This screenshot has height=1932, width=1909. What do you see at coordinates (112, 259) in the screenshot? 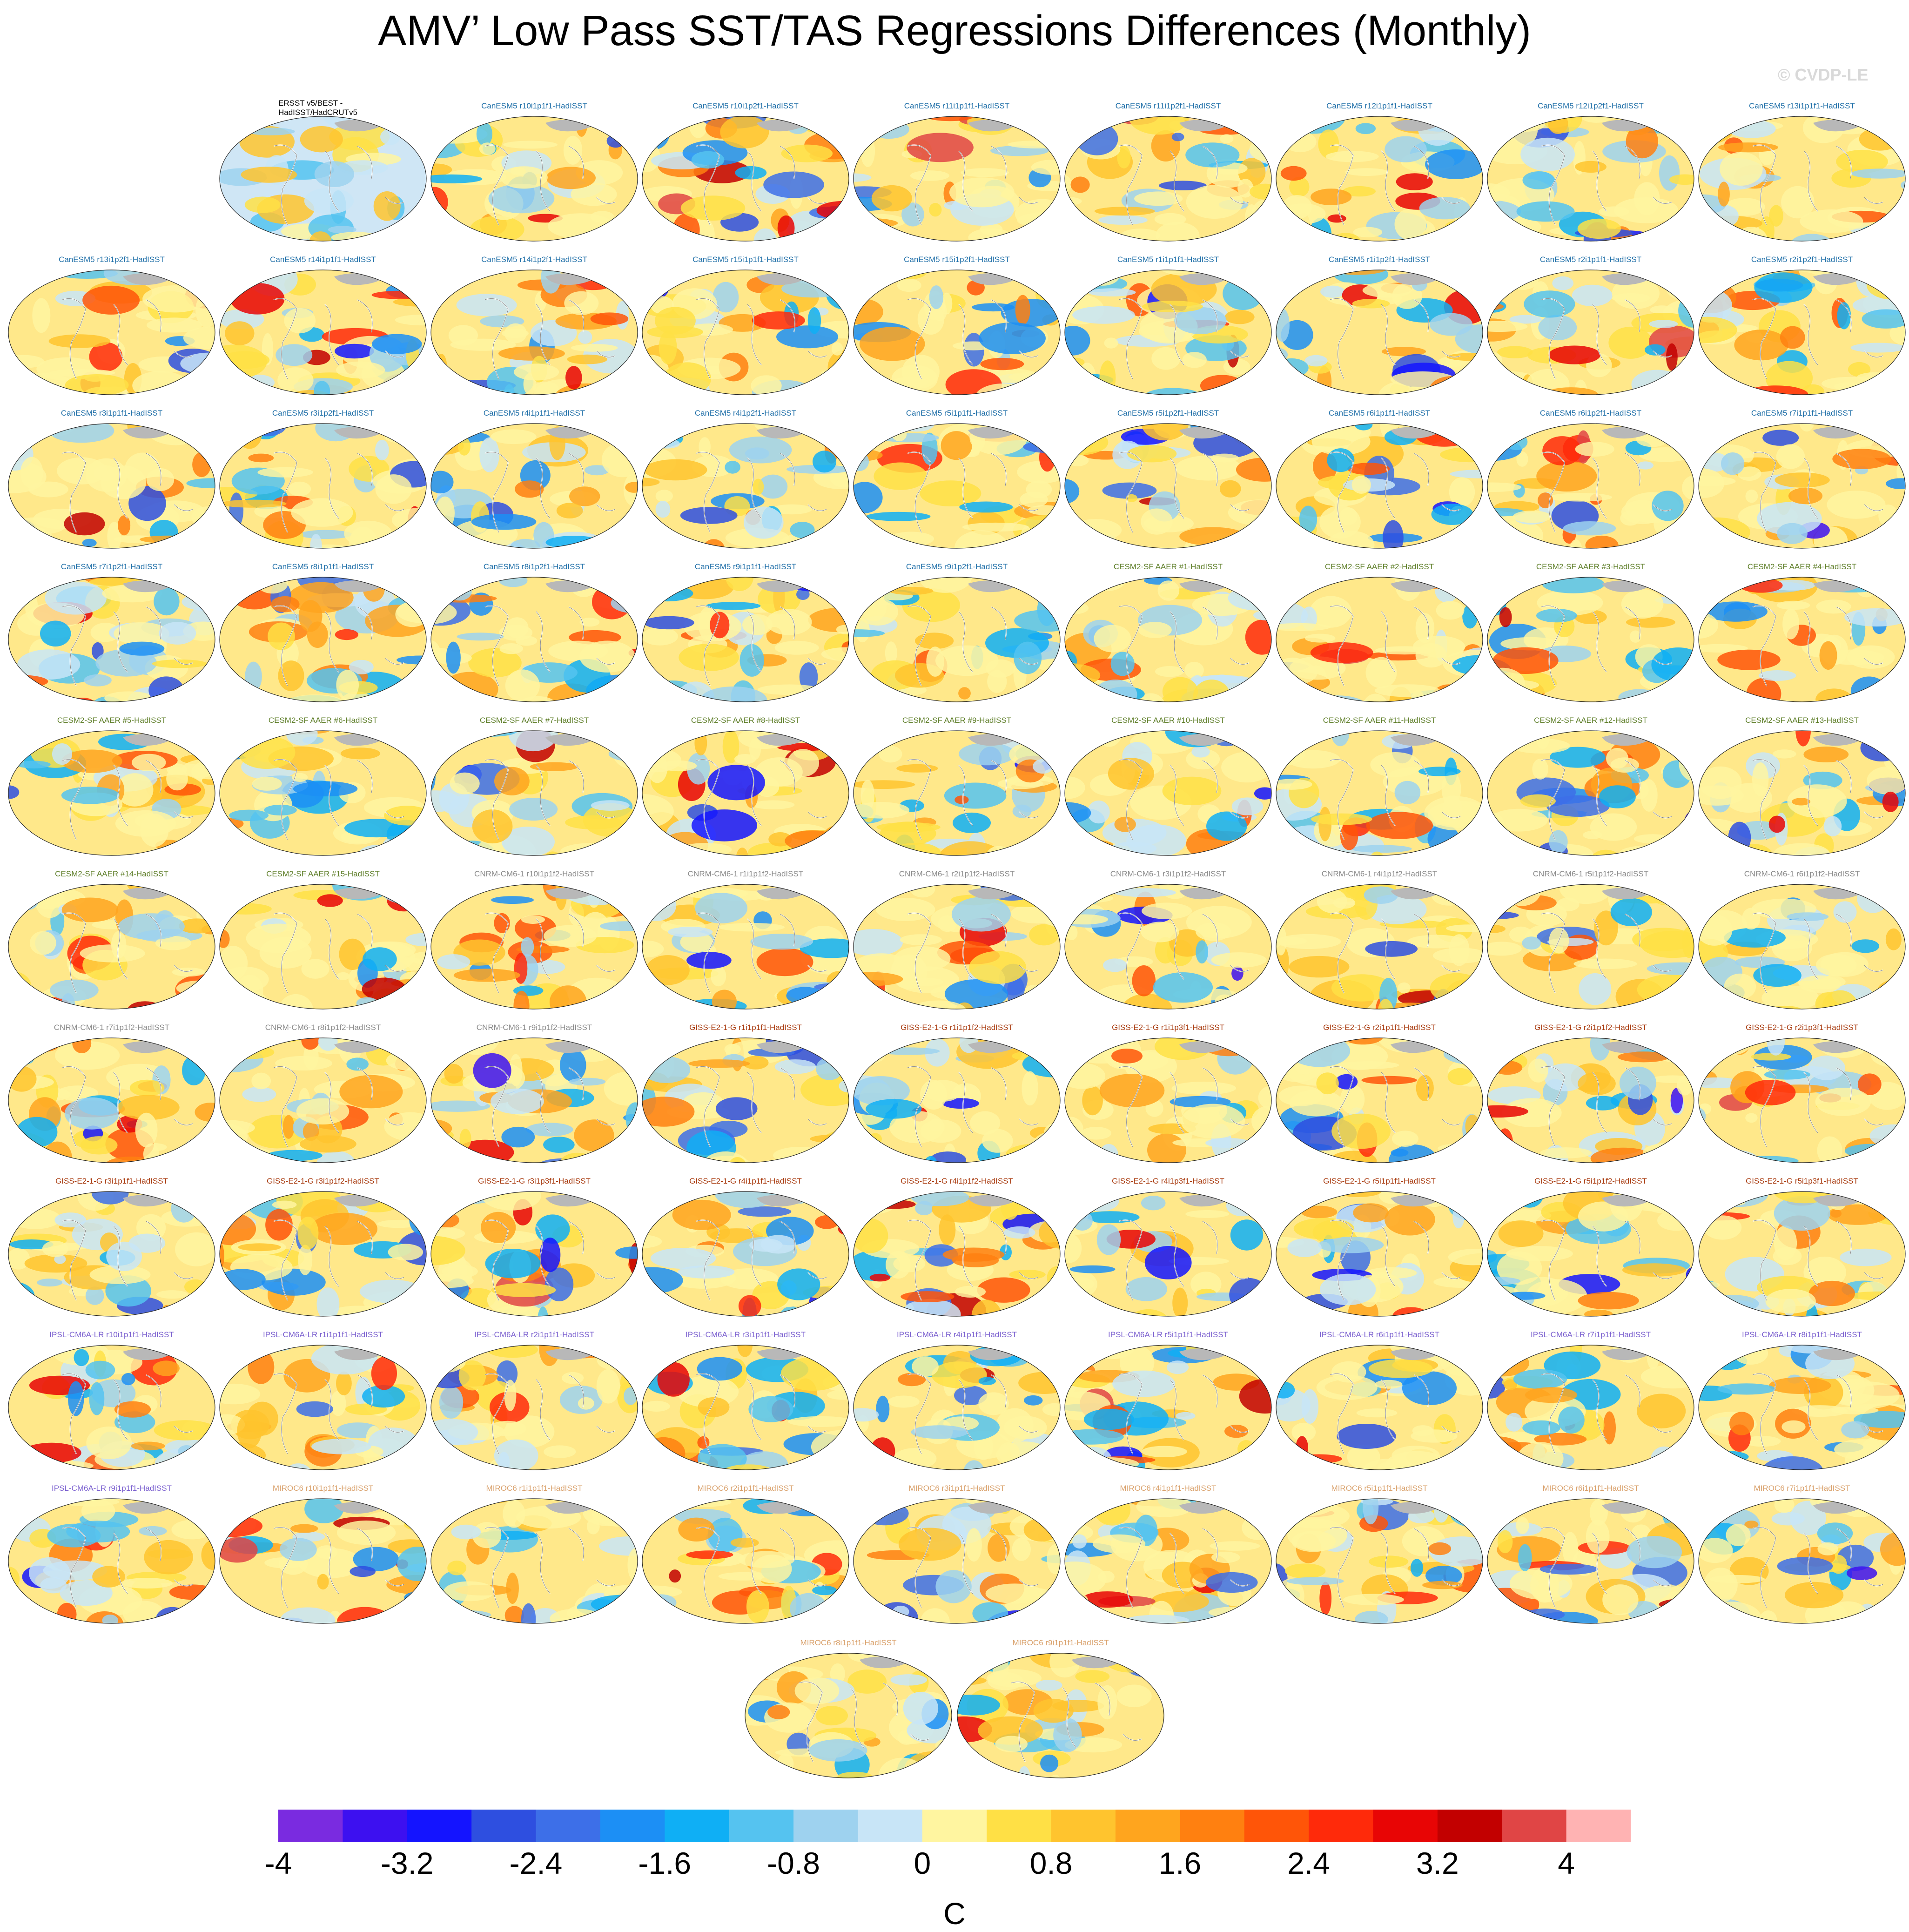
I see `panel-title: CanESM5 r13i1p2f1-HadISST` at bounding box center [112, 259].